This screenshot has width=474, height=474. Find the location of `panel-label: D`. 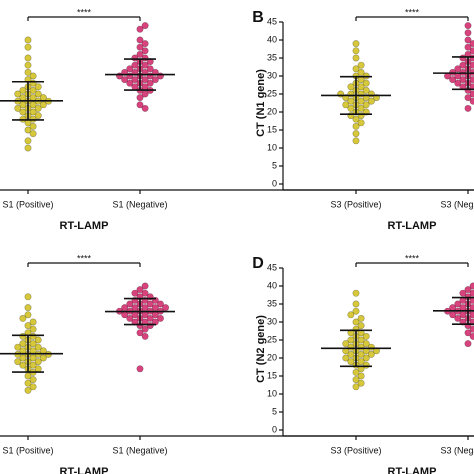

panel-label: D is located at coordinates (258, 263).